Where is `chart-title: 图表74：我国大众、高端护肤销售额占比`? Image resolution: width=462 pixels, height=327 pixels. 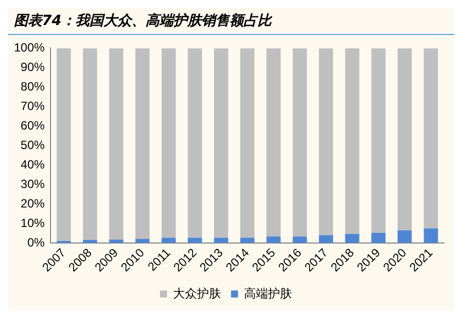 chart-title: 图表74：我国大众、高端护肤销售额占比 is located at coordinates (231, 21).